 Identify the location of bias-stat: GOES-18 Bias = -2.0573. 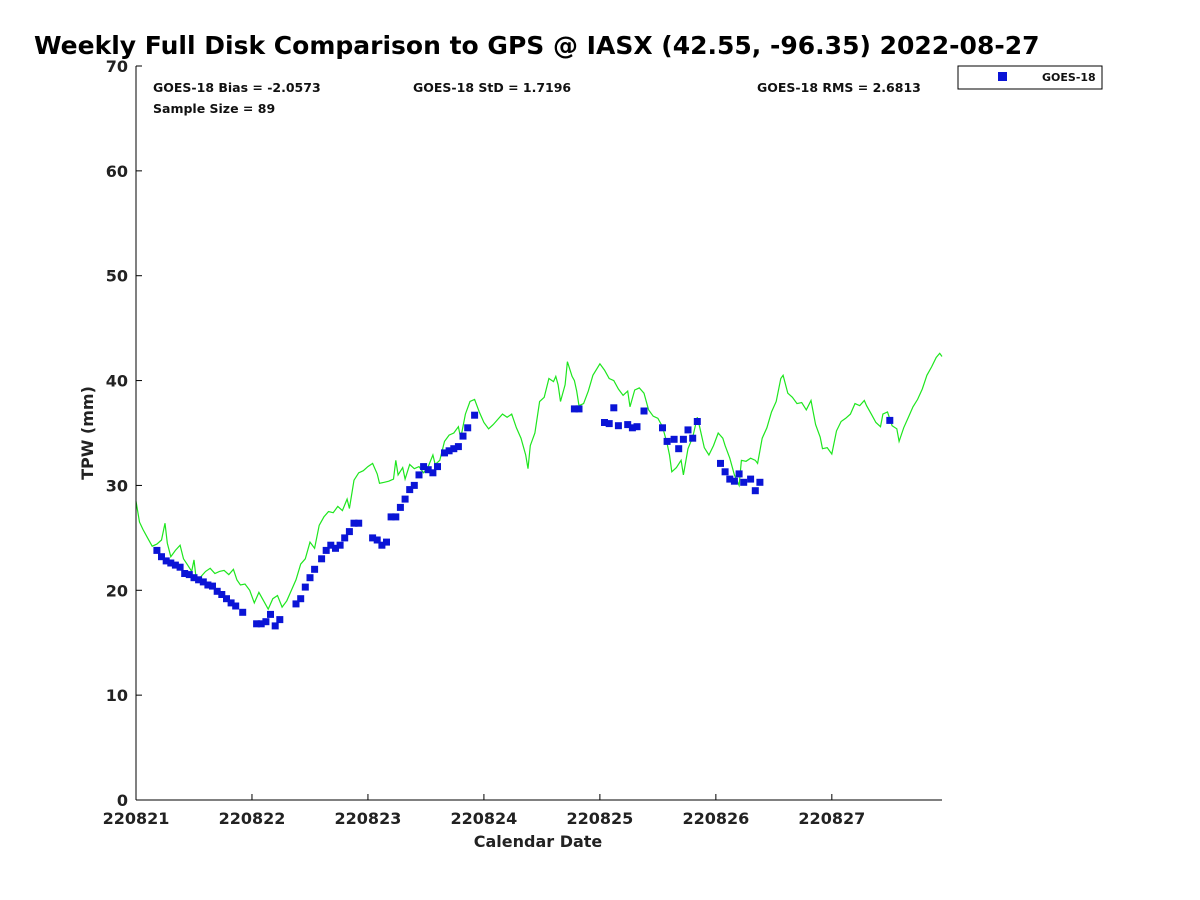
(237, 87).